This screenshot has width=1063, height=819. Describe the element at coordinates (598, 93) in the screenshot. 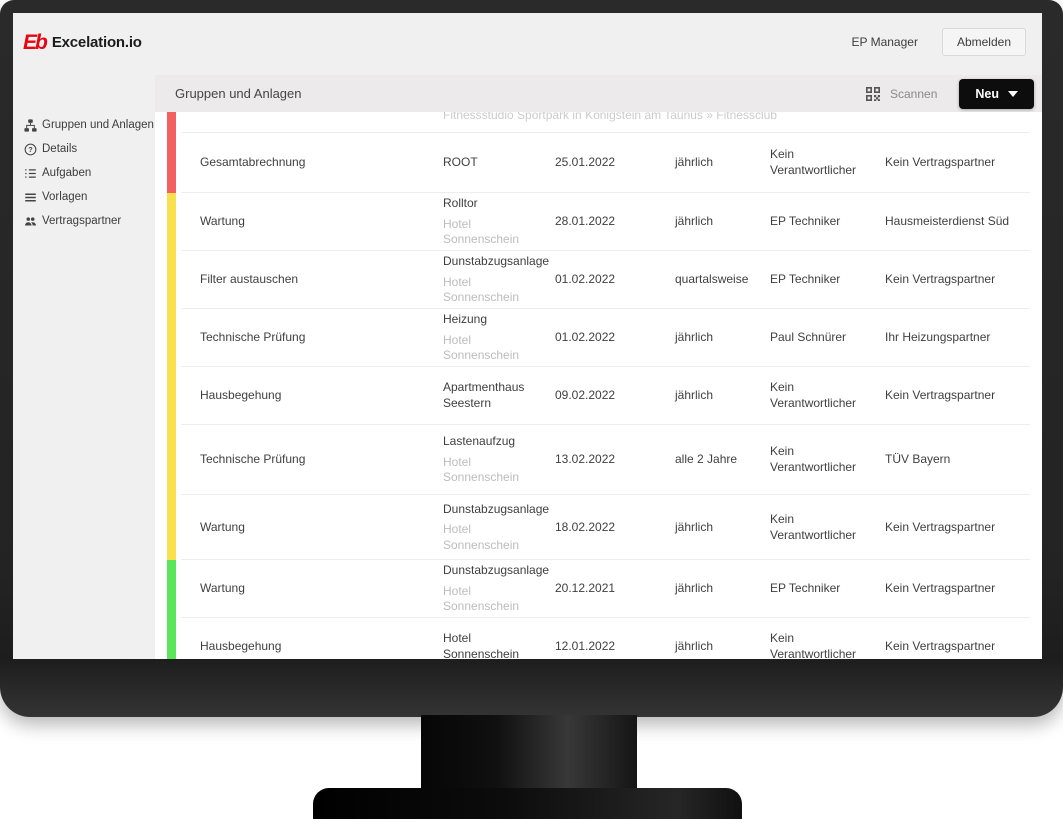

I see `page-header: Gruppen und Anlagen Scannen Neu` at that location.